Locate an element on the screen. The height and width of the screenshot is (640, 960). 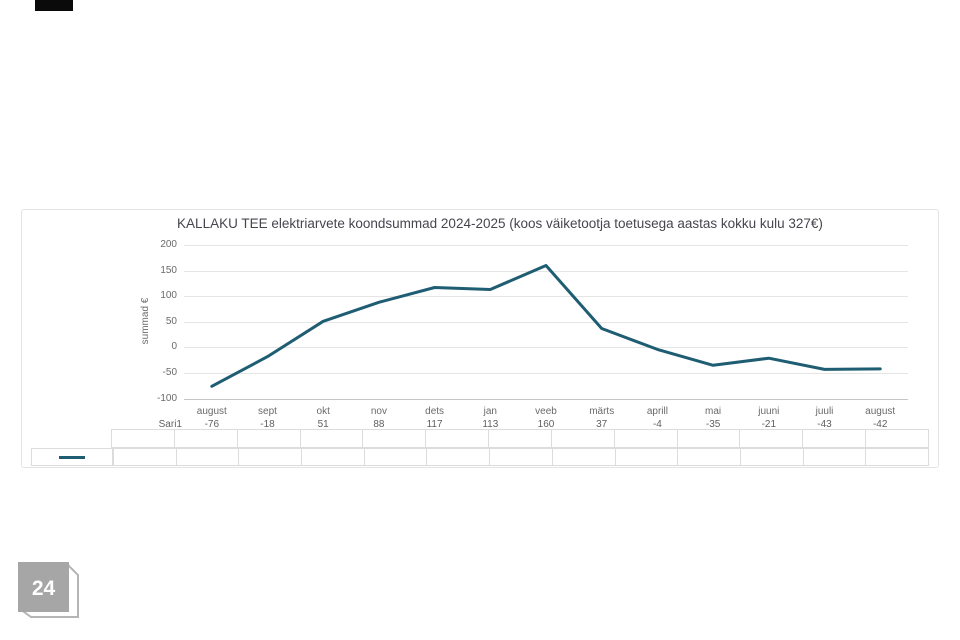
page-number-text: 24 is located at coordinates (44, 588).